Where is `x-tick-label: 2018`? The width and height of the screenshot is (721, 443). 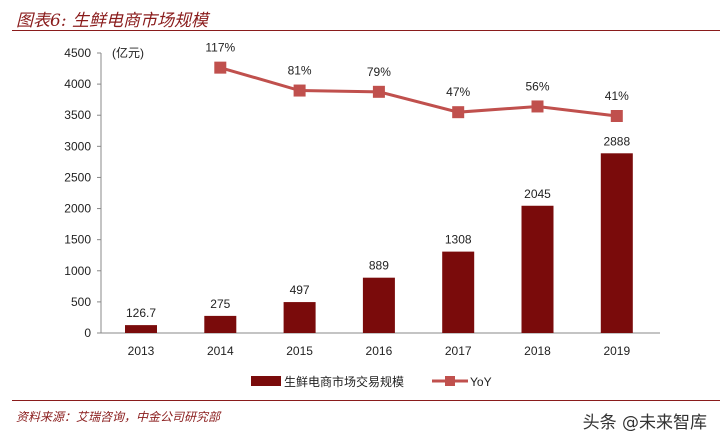 x-tick-label: 2018 is located at coordinates (537, 351).